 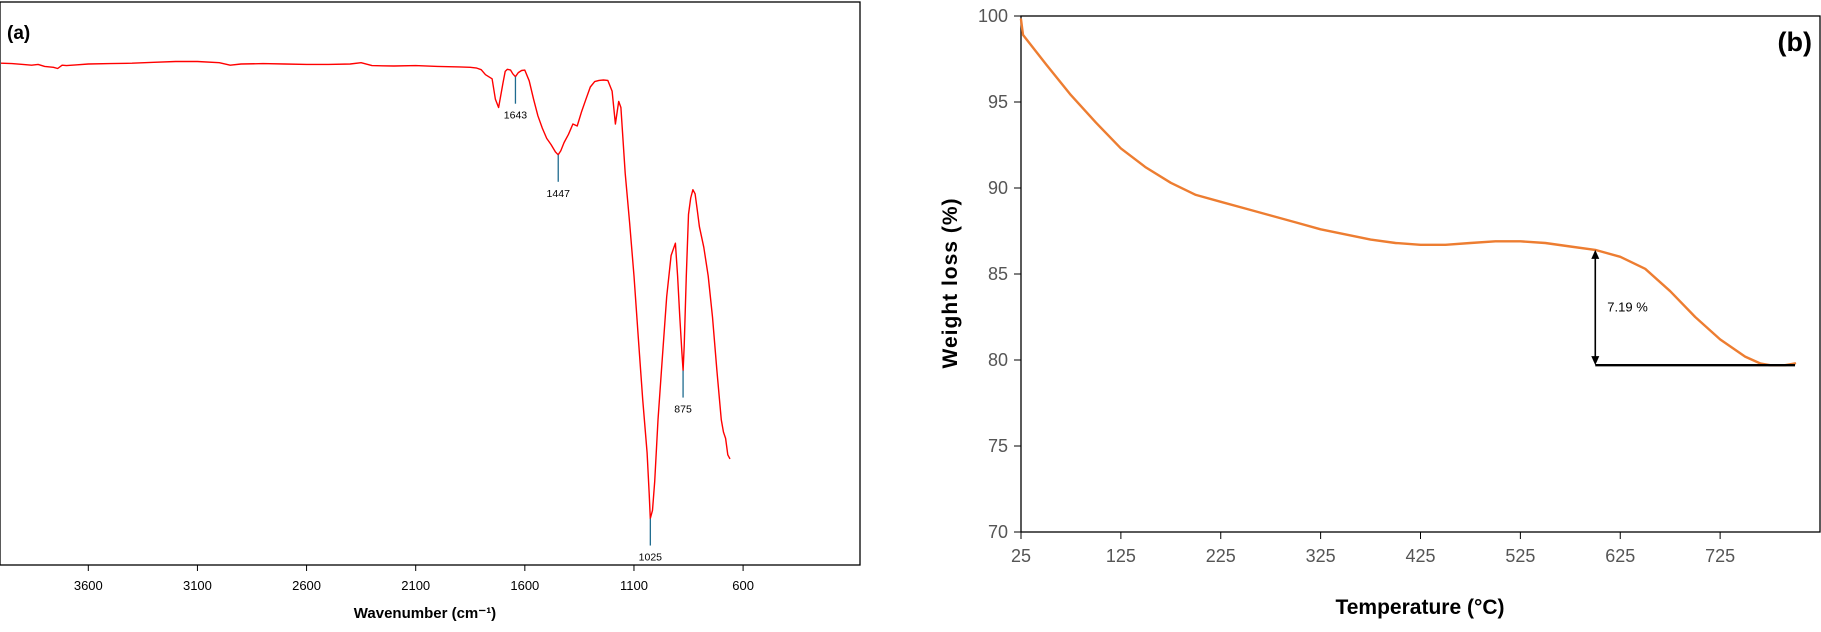 What do you see at coordinates (1021, 556) in the screenshot?
I see `tga-x-tick-label: 25` at bounding box center [1021, 556].